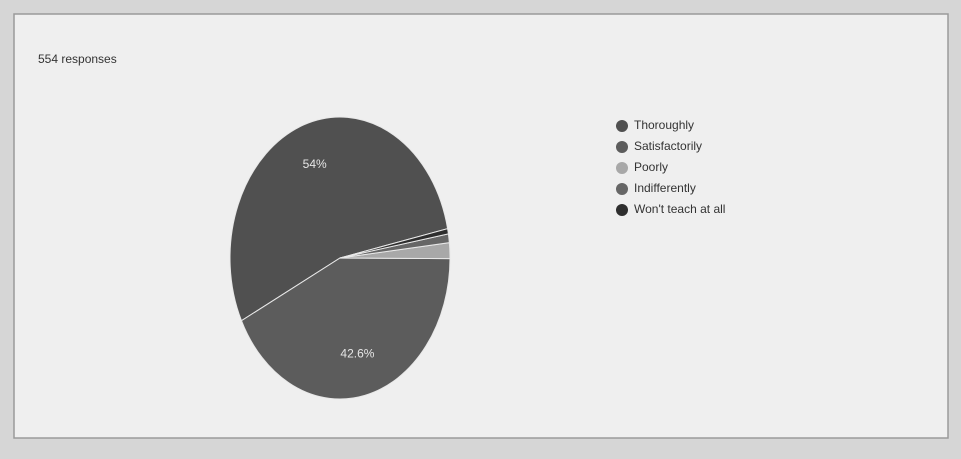 The width and height of the screenshot is (961, 459). I want to click on legend-label: Won't teach at all, so click(679, 209).